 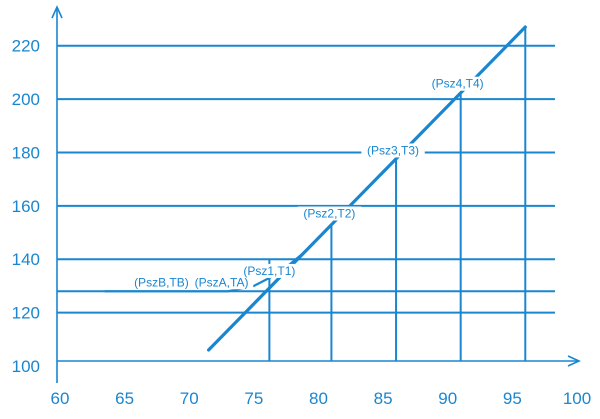 I want to click on point-label-4: (Psz3,T3), so click(x=393, y=150).